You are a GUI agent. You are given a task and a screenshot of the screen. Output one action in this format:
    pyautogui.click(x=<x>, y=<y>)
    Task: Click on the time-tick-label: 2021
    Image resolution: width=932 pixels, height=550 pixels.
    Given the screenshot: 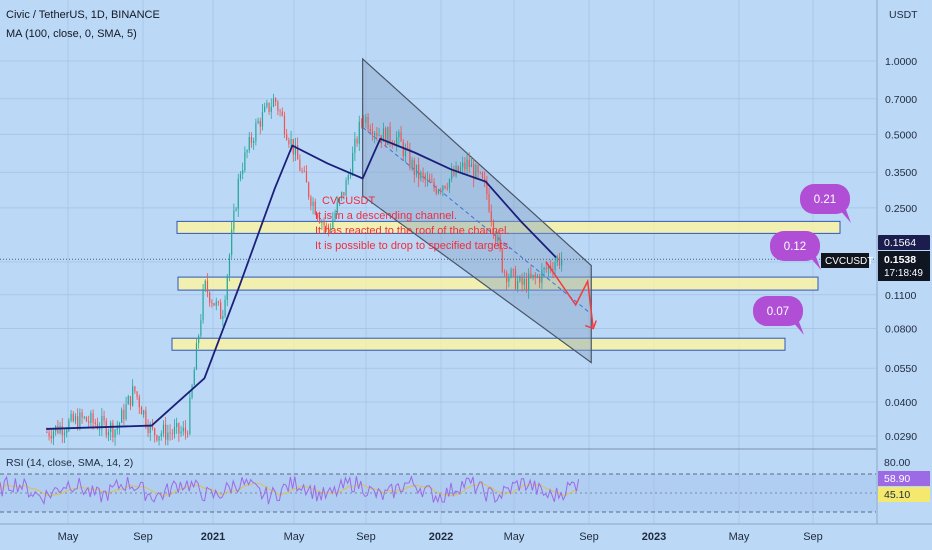 What is the action you would take?
    pyautogui.click(x=213, y=537)
    